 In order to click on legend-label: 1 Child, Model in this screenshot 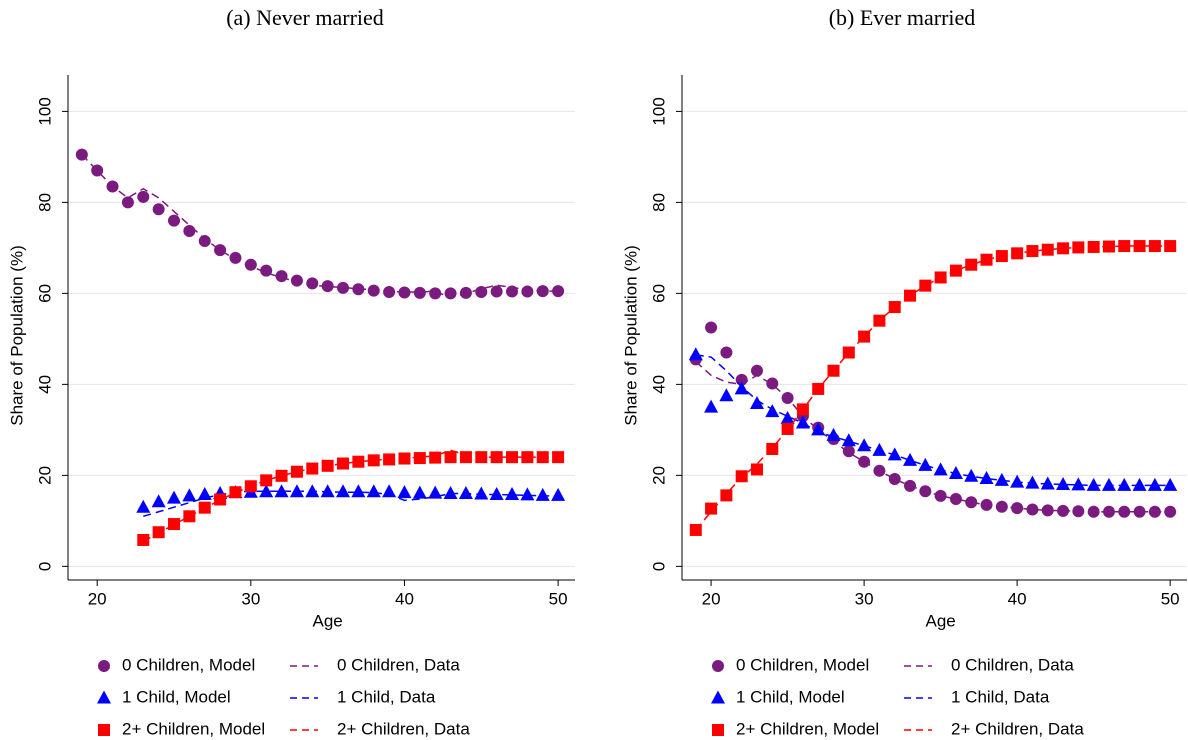, I will do `click(790, 696)`.